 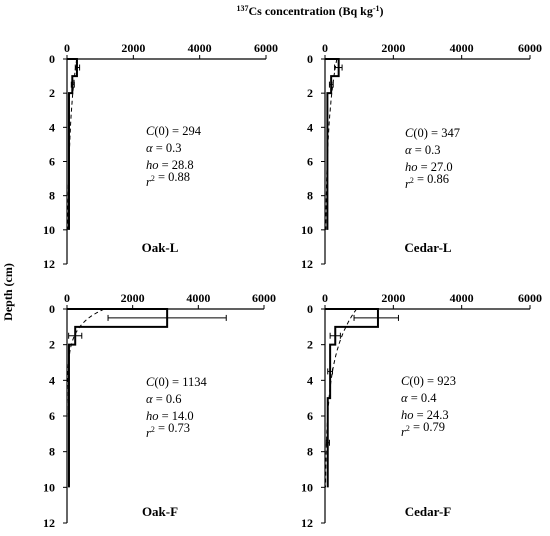 I want to click on param-0: C(0) = 294, so click(x=174, y=131).